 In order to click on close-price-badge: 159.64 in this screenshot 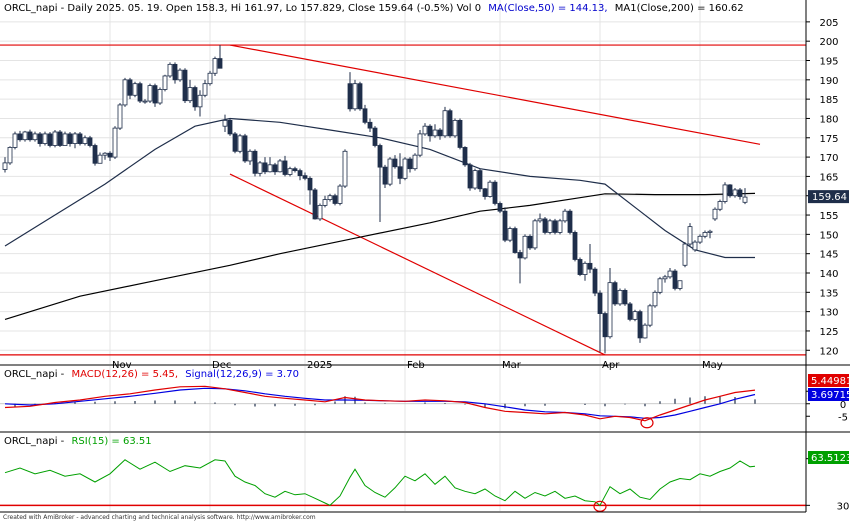, I will do `click(828, 197)`.